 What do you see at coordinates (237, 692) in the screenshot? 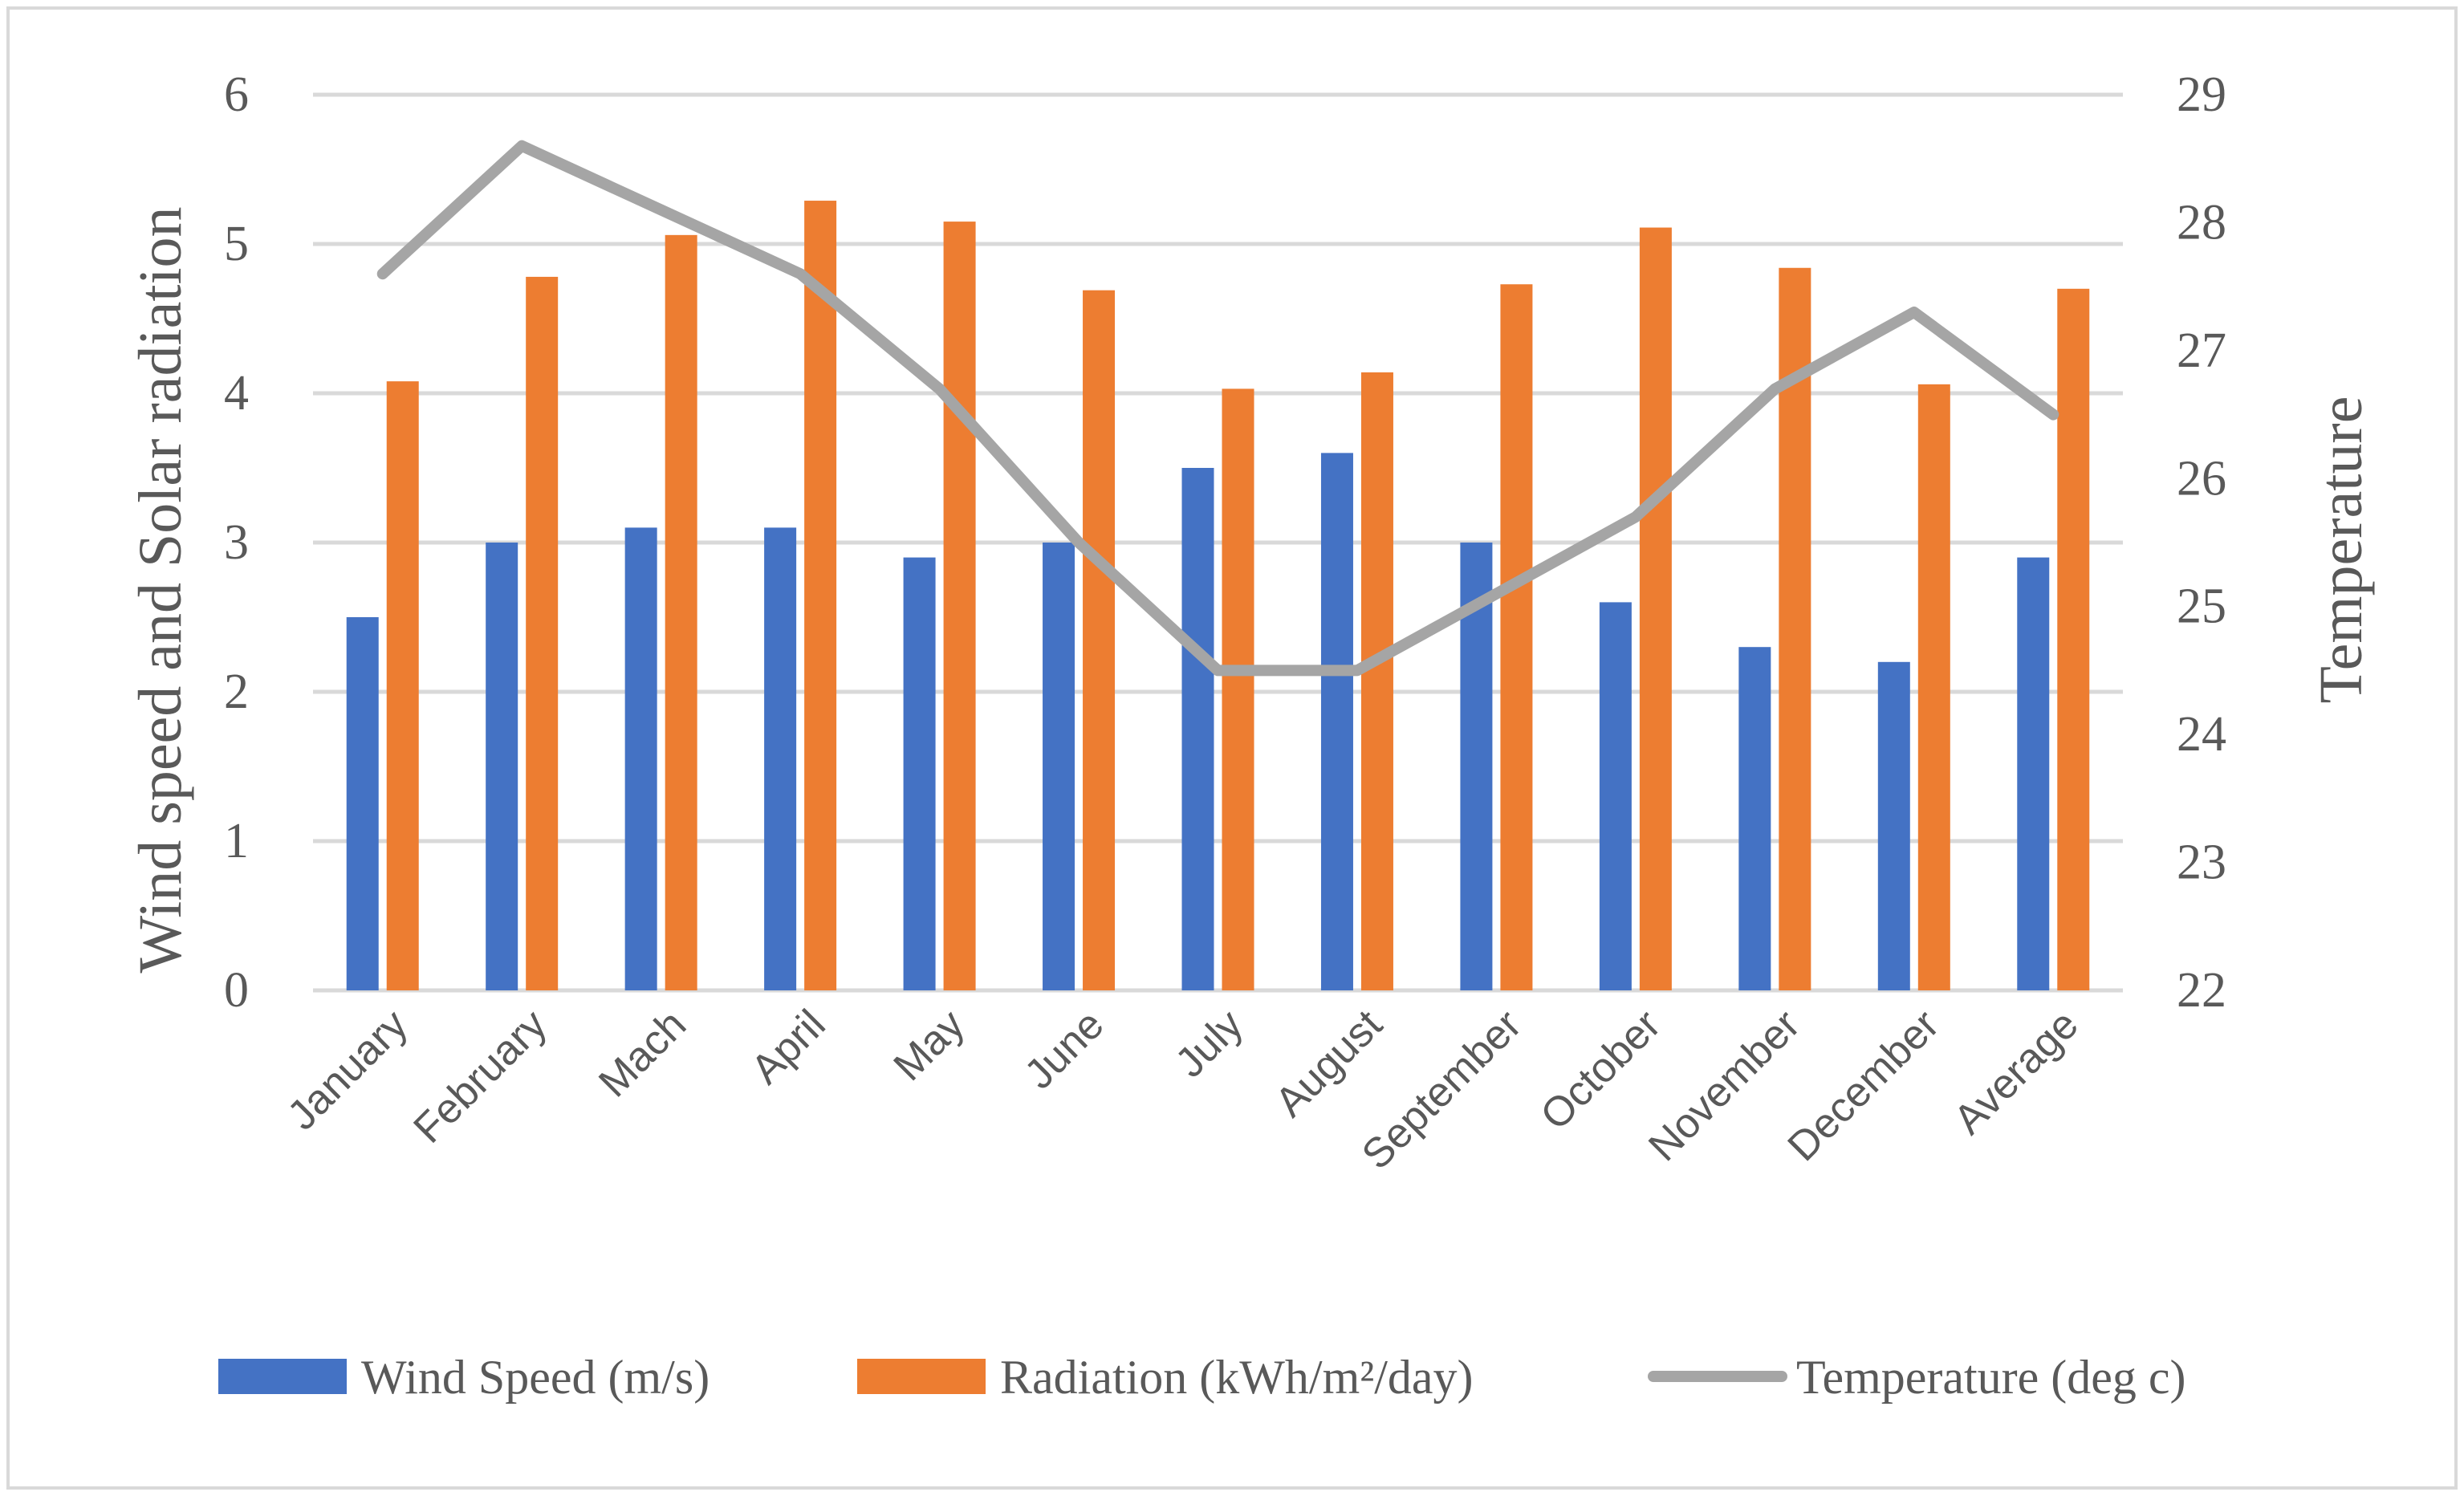
I see `y-tick-label: 2` at bounding box center [237, 692].